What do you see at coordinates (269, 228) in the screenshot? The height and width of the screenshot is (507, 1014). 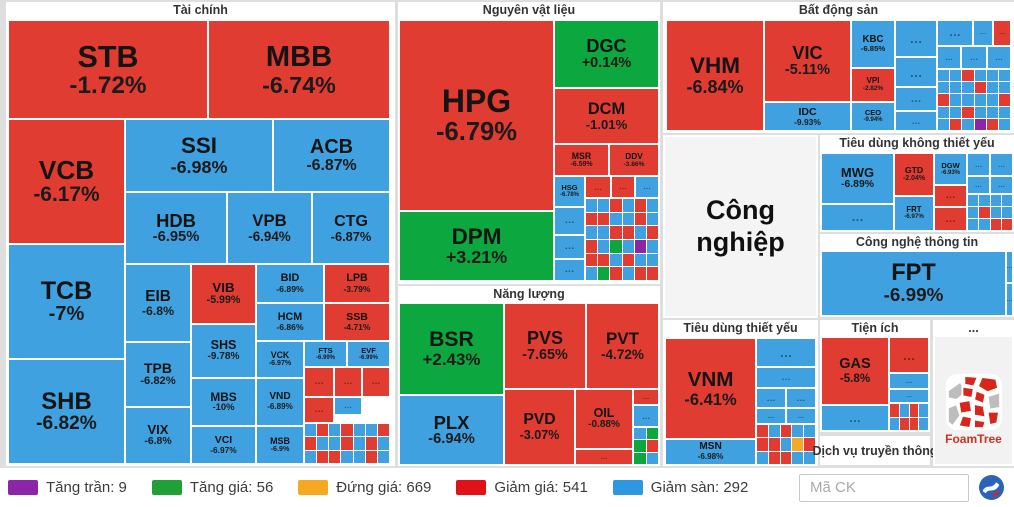 I see `tile-VPB: VPB -6.94%` at bounding box center [269, 228].